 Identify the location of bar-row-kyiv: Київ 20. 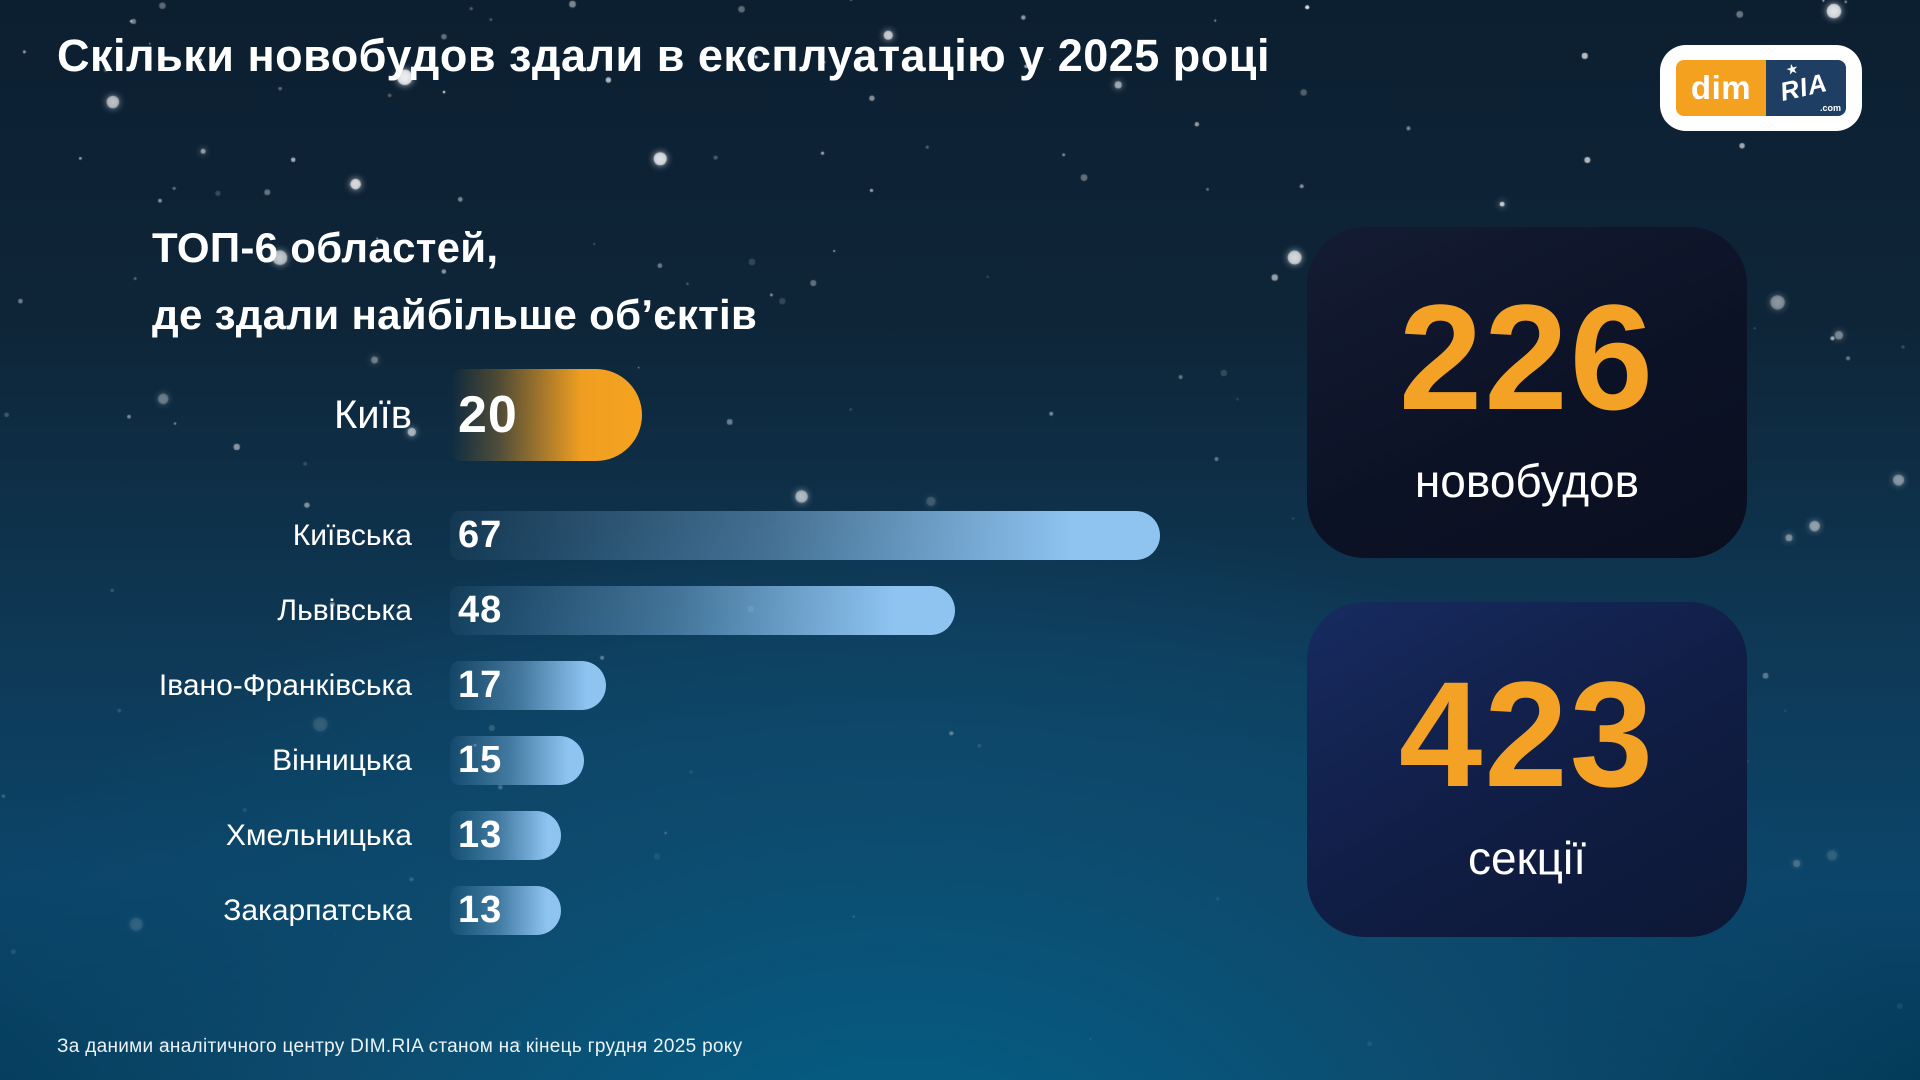
(625, 415).